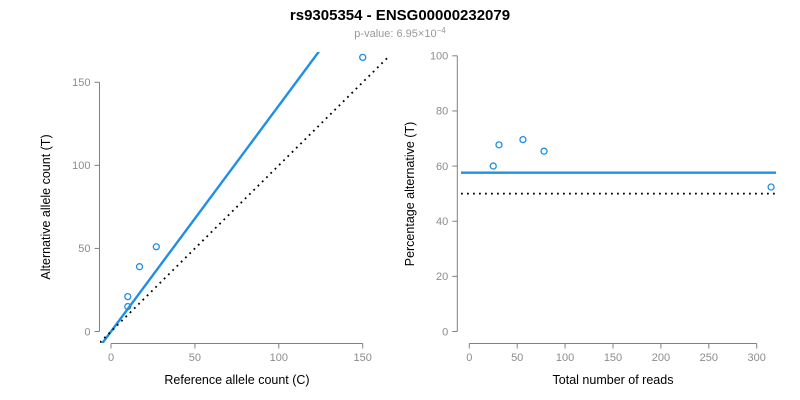 The height and width of the screenshot is (400, 800). Describe the element at coordinates (81, 83) in the screenshot. I see `y-tick-label: 150` at that location.